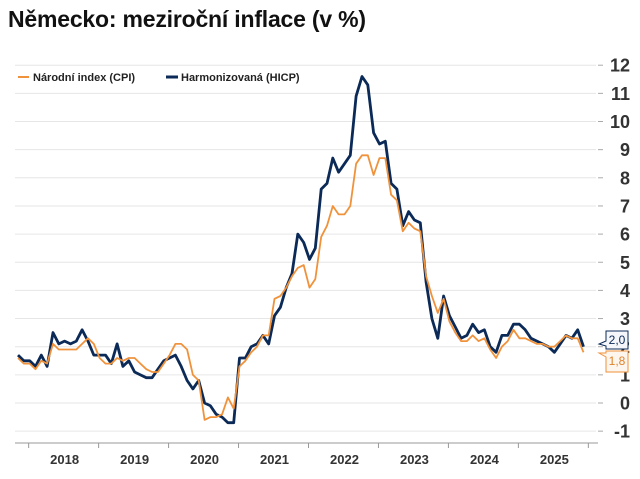 This screenshot has height=479, width=640. What do you see at coordinates (625, 235) in the screenshot?
I see `y-tick-label: 6` at bounding box center [625, 235].